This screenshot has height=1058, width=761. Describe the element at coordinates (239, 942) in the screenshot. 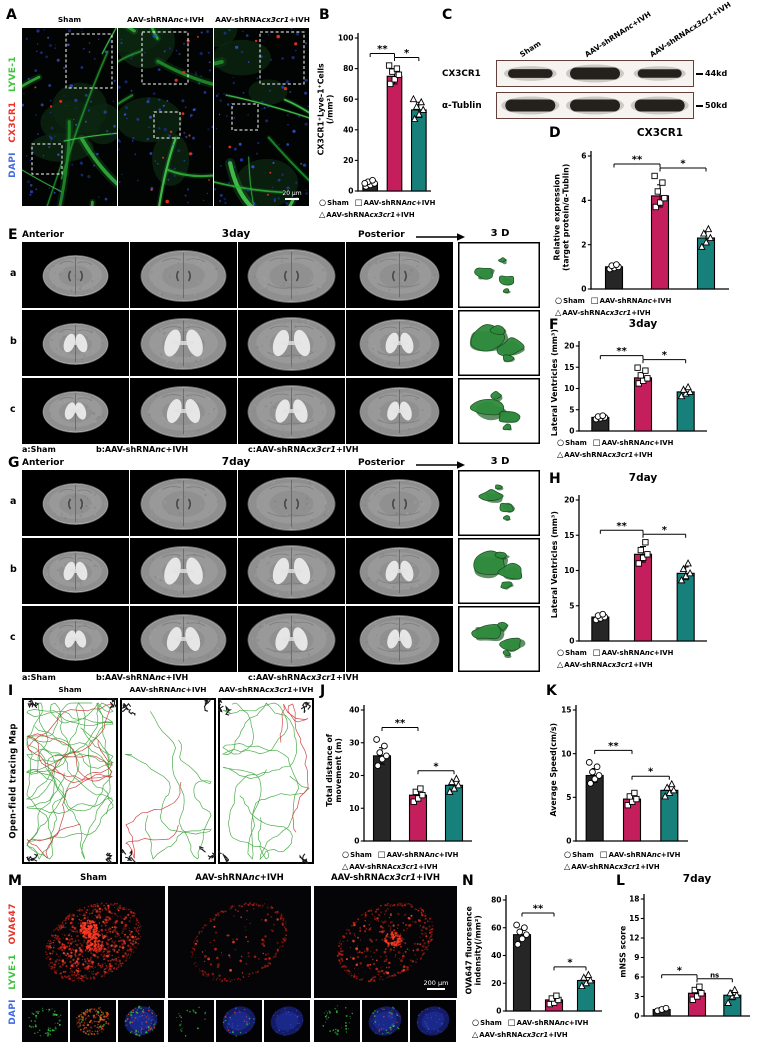

I see `ova647-image-nc` at that location.